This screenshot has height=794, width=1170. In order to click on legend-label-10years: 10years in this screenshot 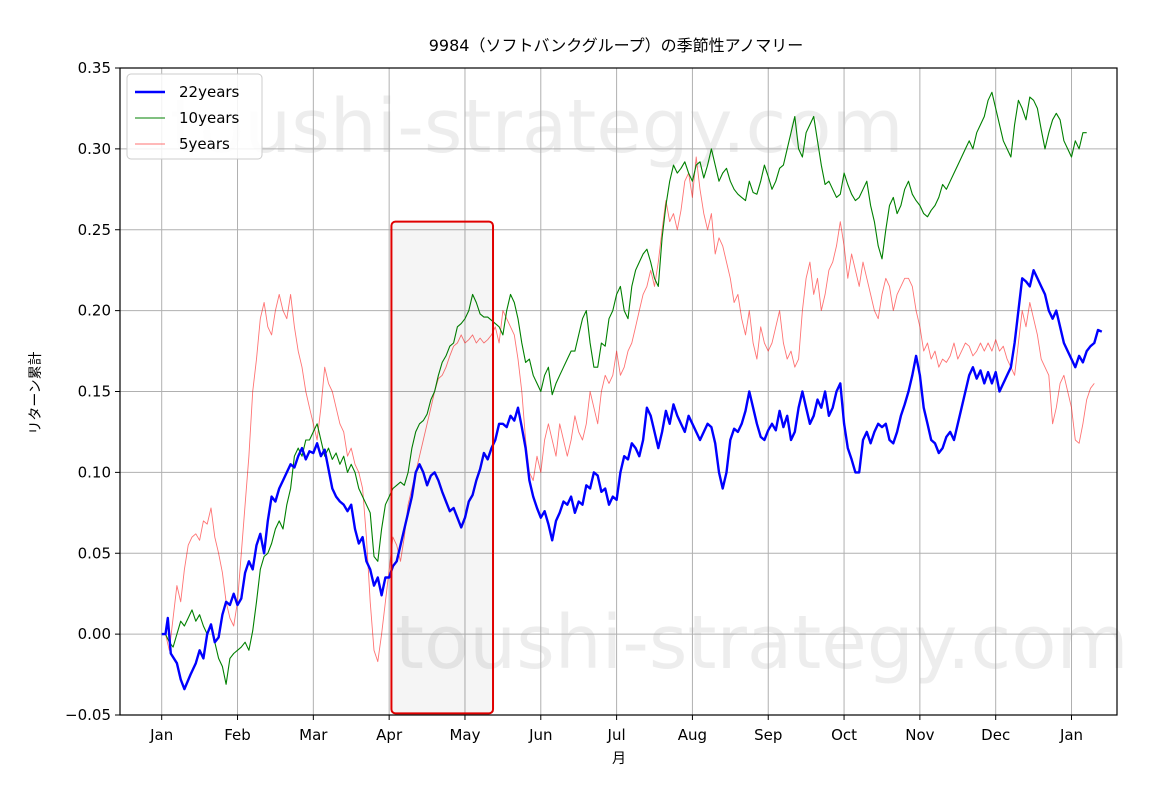, I will do `click(209, 118)`.